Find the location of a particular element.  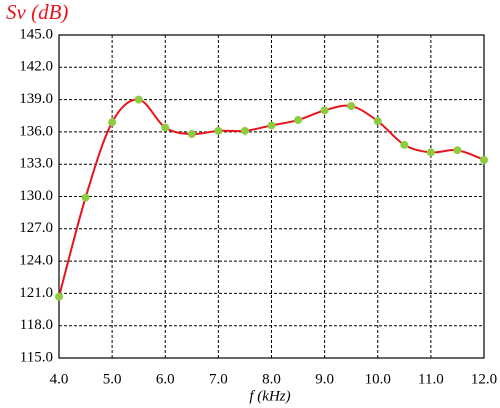

y-tick-label: 142.0 is located at coordinates (36, 67).